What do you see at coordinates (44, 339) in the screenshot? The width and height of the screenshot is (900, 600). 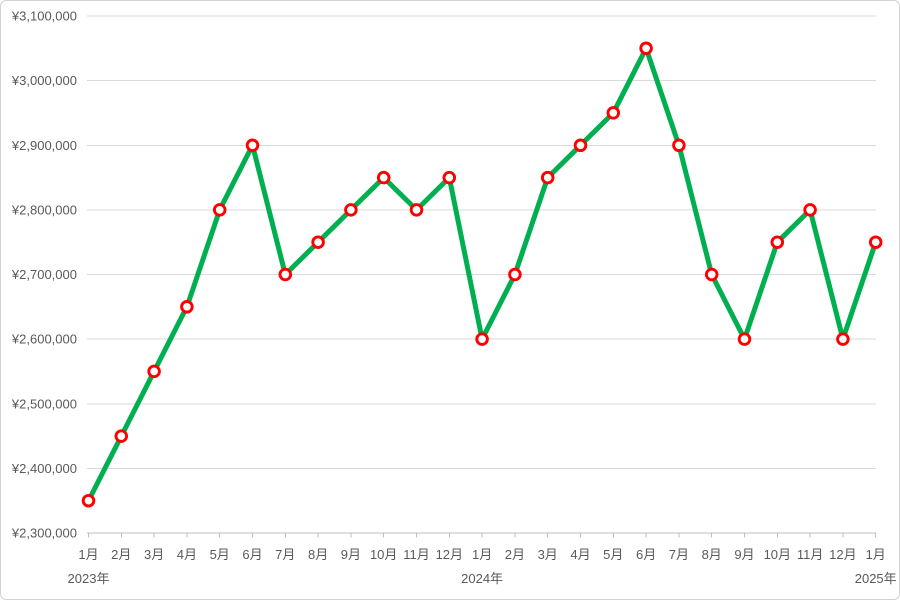 I see `y-axis-tick-label: ¥2,600,000` at bounding box center [44, 339].